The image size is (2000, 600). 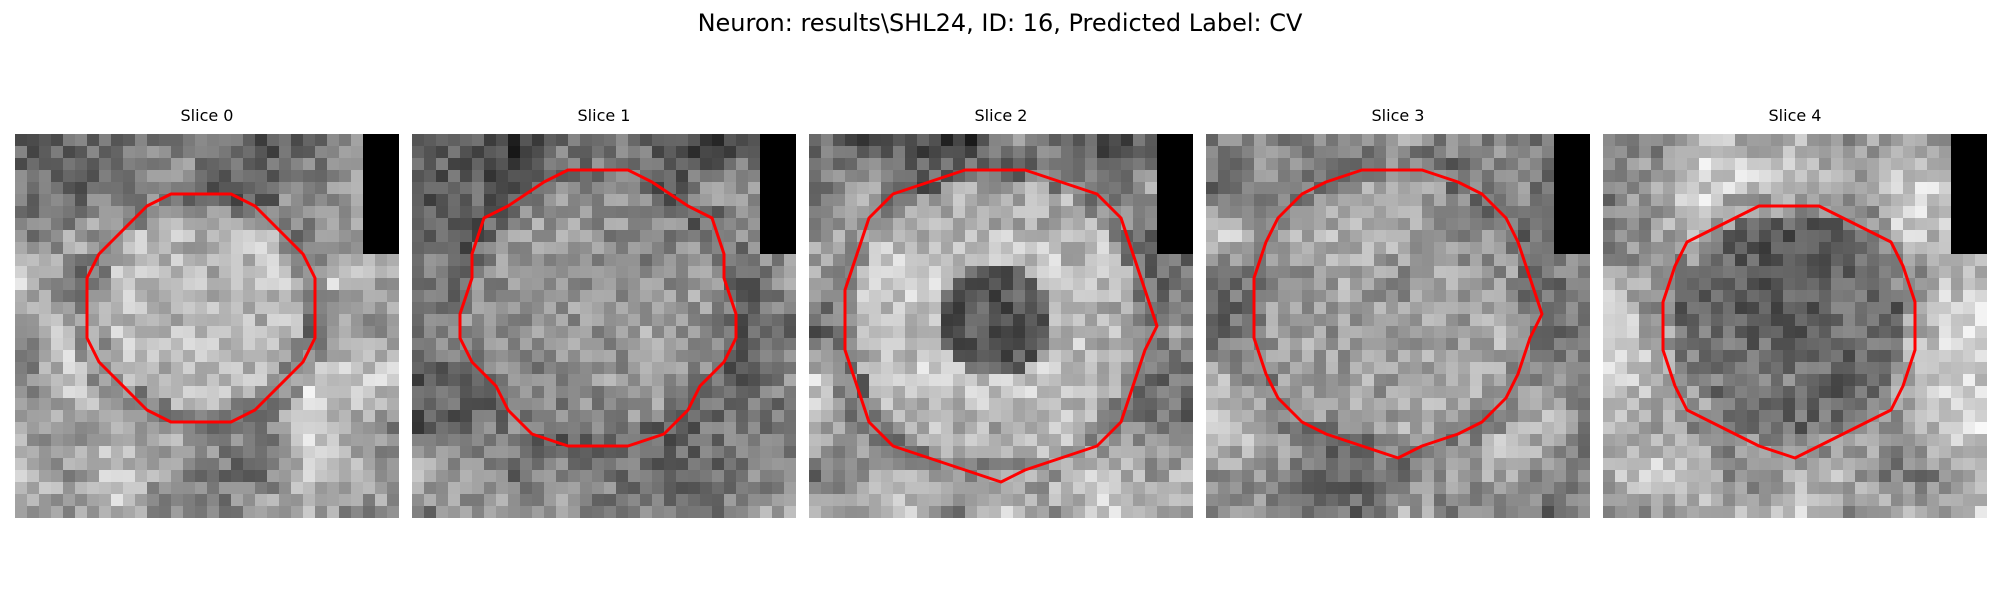 I want to click on slice-title-3: Slice 3, so click(x=1398, y=115).